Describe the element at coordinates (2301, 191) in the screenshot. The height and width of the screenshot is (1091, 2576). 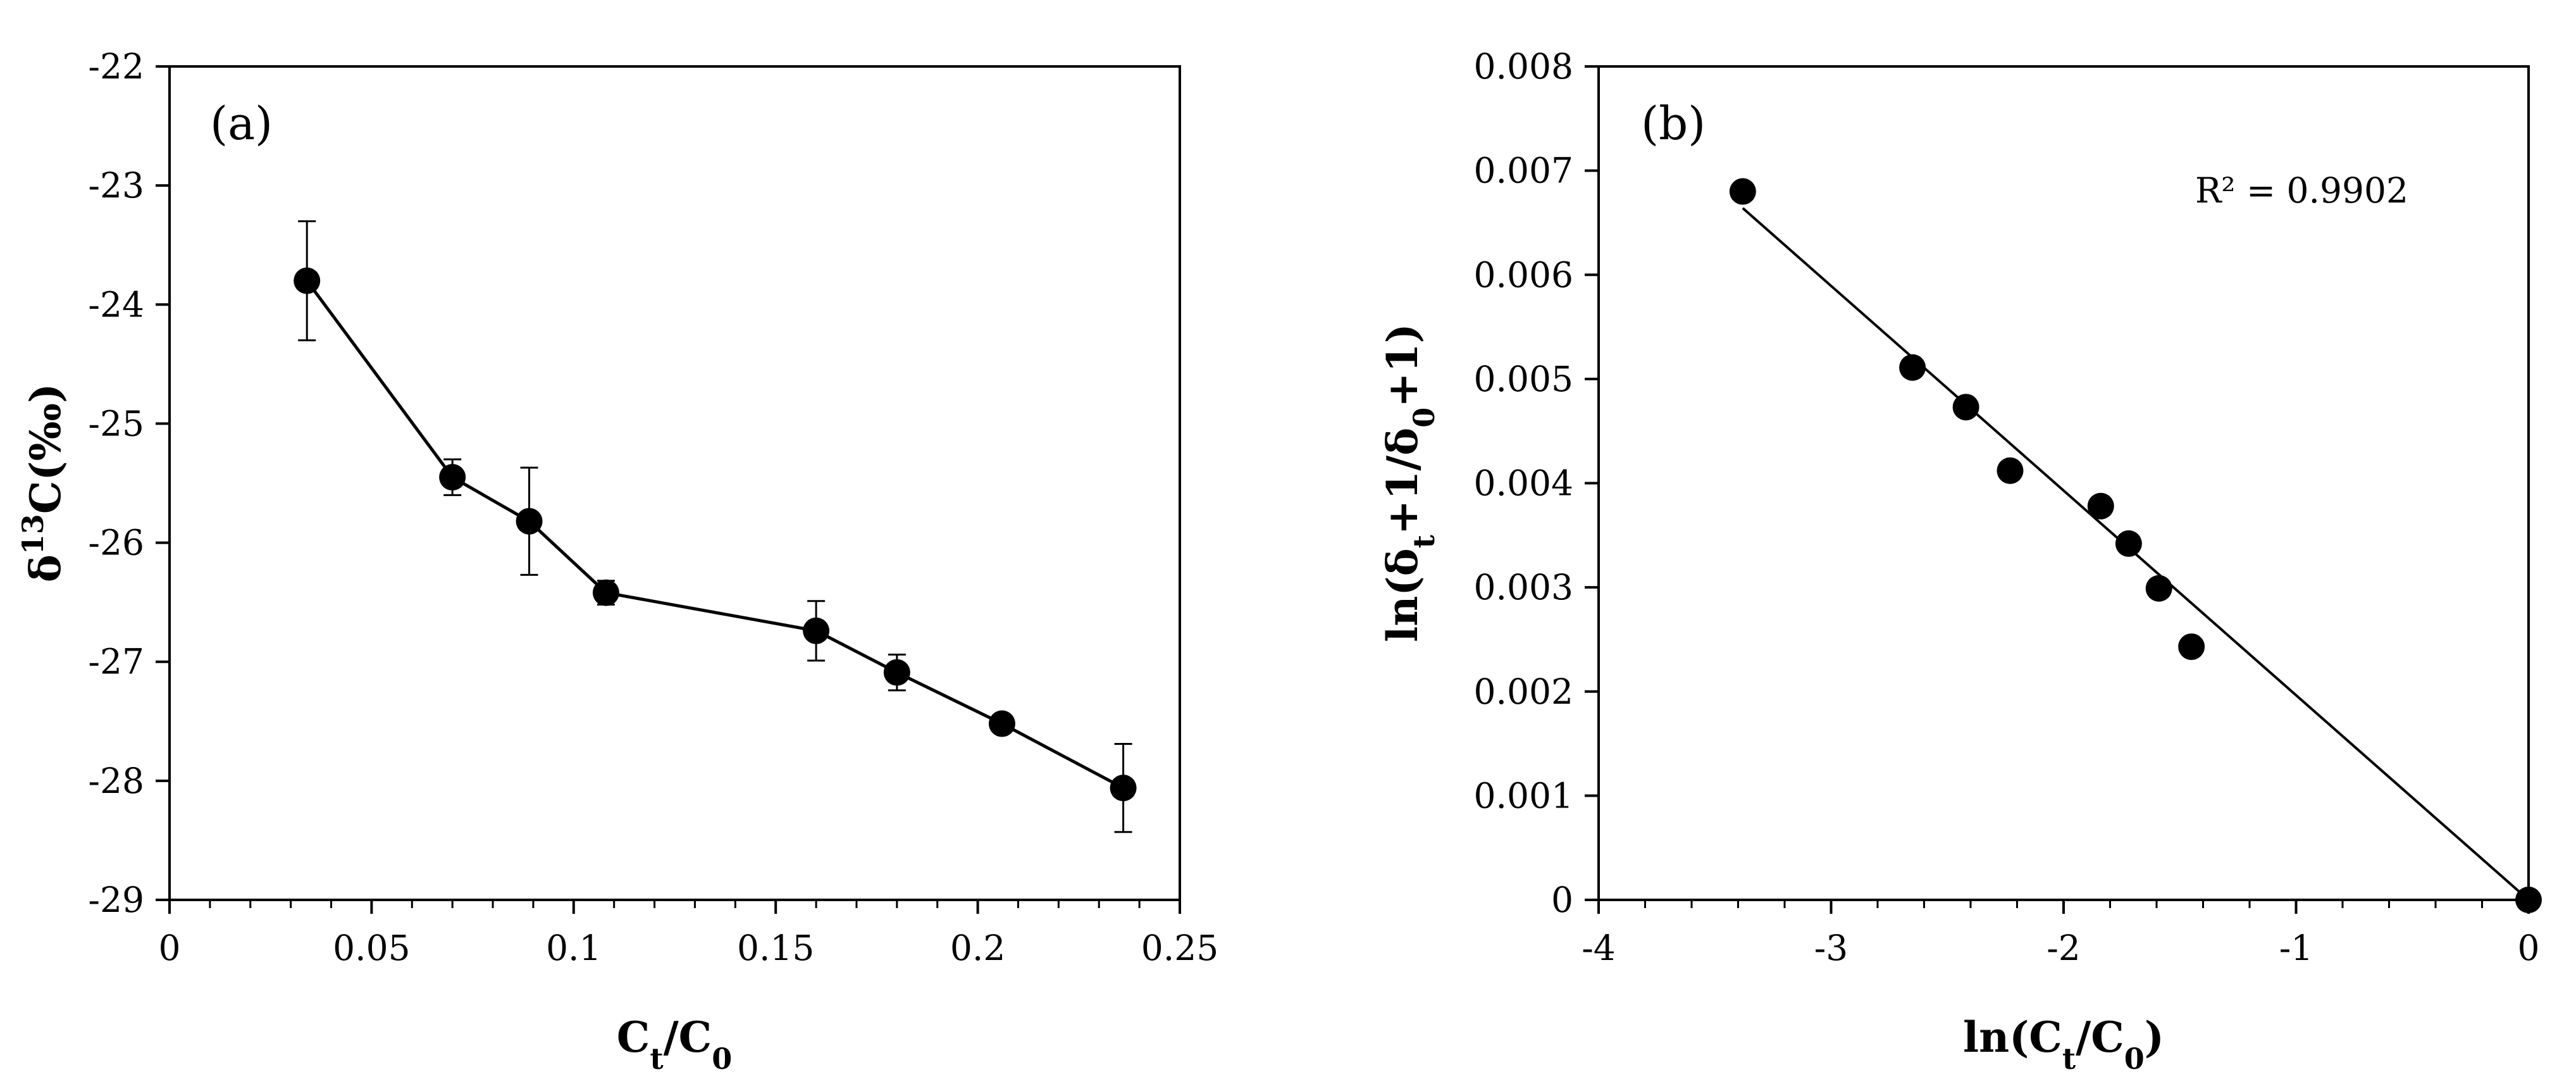
I see `chart-b-r2-annotation: R² = 0.9902` at that location.